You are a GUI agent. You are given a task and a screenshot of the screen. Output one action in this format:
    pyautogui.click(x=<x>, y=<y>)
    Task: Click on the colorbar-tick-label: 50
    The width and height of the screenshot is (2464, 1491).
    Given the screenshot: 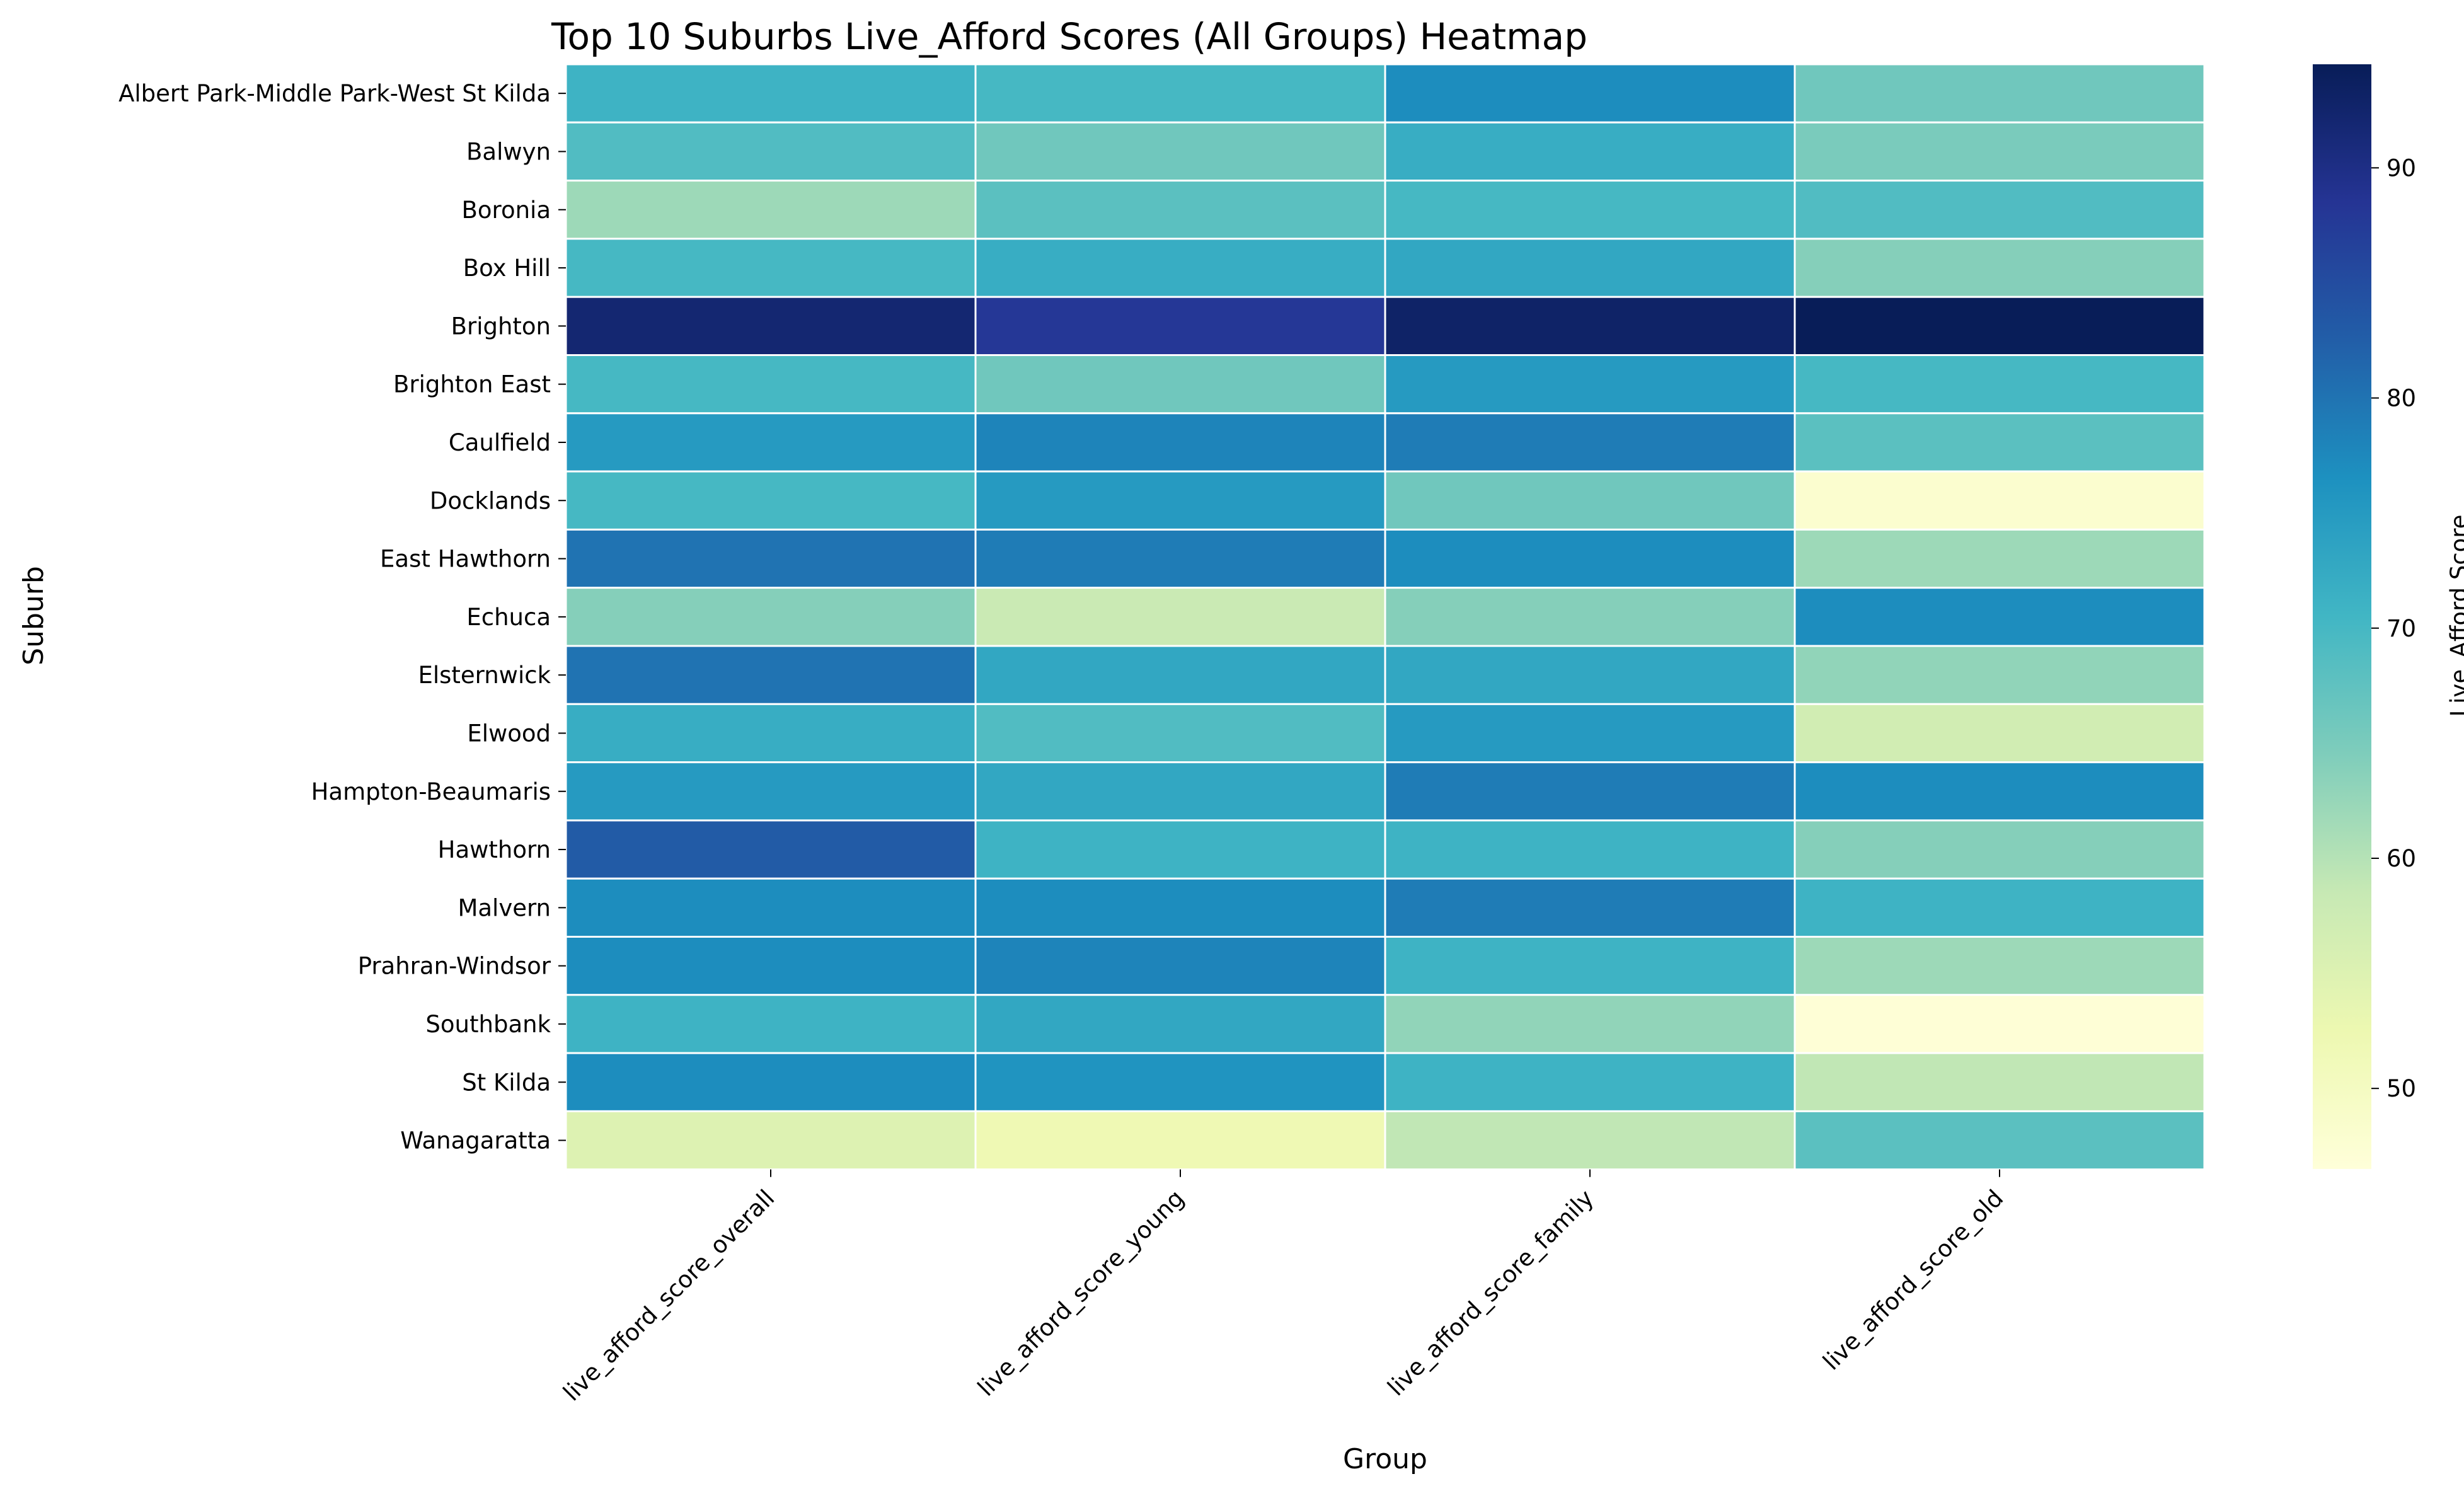 What is the action you would take?
    pyautogui.click(x=2401, y=1088)
    